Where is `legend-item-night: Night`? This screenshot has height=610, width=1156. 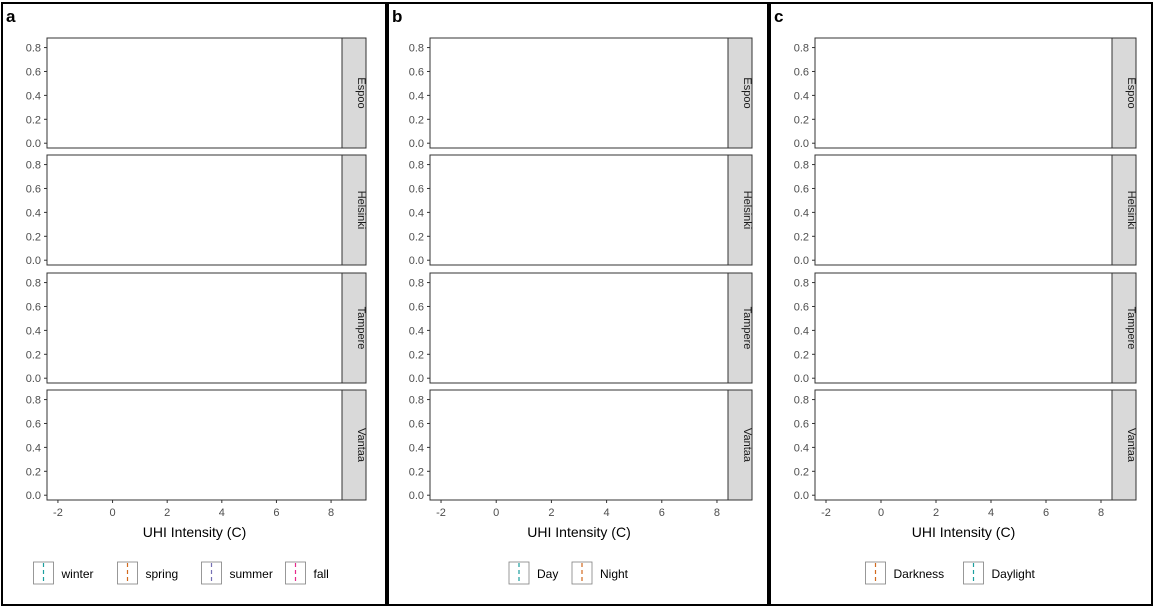 legend-item-night: Night is located at coordinates (600, 573).